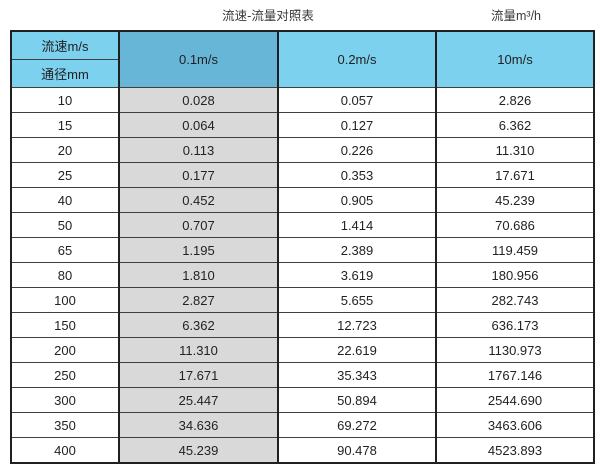  I want to click on table-row: 250 17.671 35.343 1767.146, so click(302, 375).